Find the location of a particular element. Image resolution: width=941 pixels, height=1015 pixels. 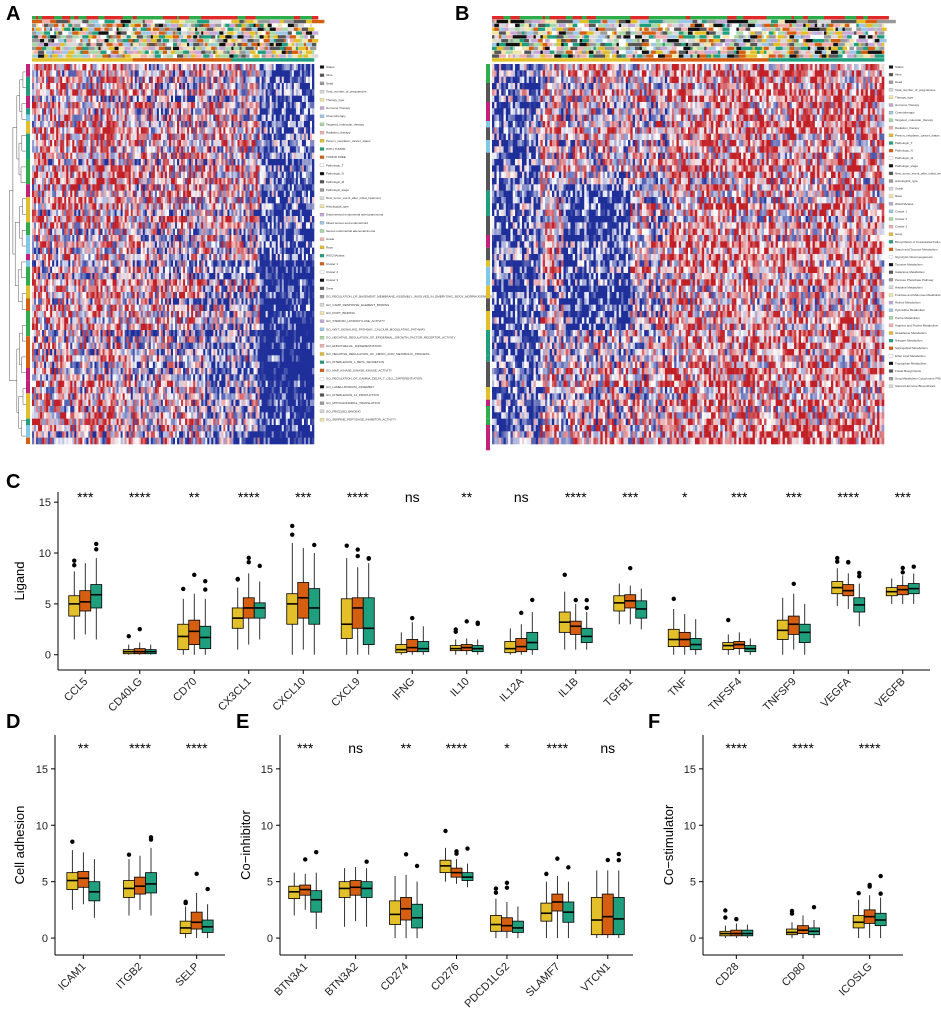

dendrogram-branch is located at coordinates (24, 364).